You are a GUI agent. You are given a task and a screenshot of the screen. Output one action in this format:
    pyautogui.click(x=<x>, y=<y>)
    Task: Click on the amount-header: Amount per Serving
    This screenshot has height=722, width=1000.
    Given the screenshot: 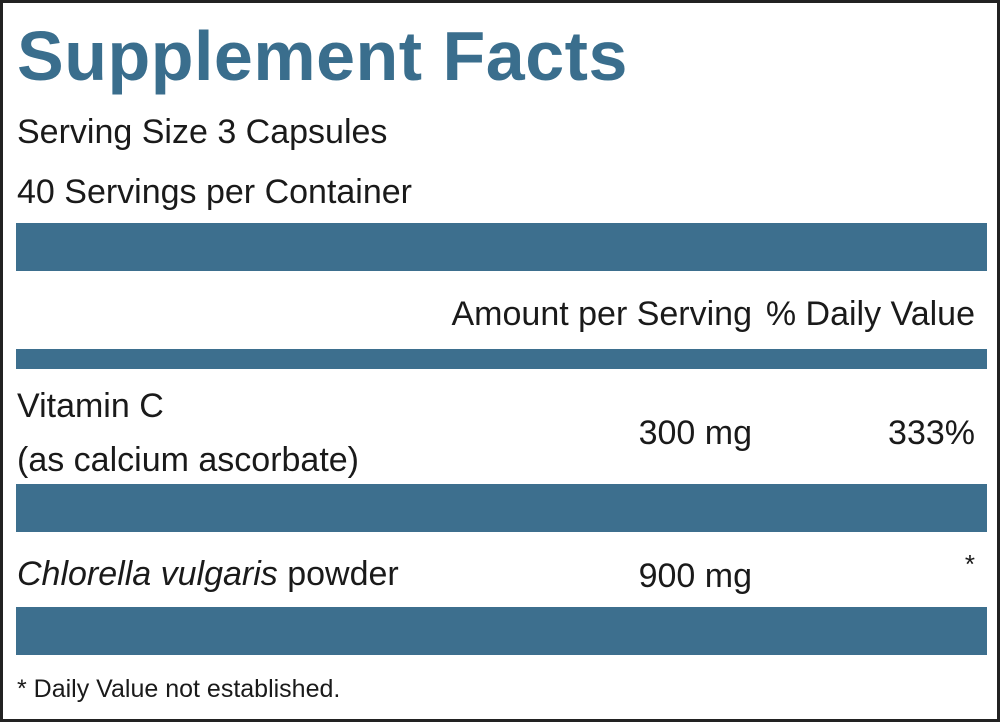 What is the action you would take?
    pyautogui.click(x=602, y=314)
    